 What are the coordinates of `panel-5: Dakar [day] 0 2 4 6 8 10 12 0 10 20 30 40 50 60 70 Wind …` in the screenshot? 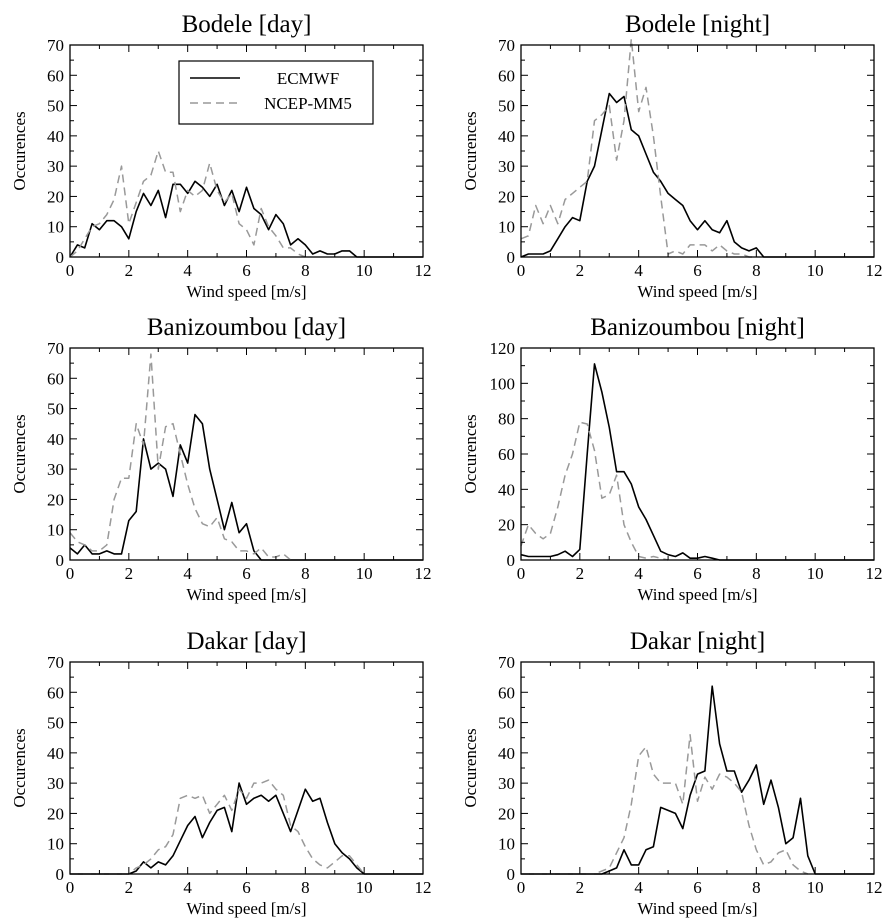 It's located at (221, 773).